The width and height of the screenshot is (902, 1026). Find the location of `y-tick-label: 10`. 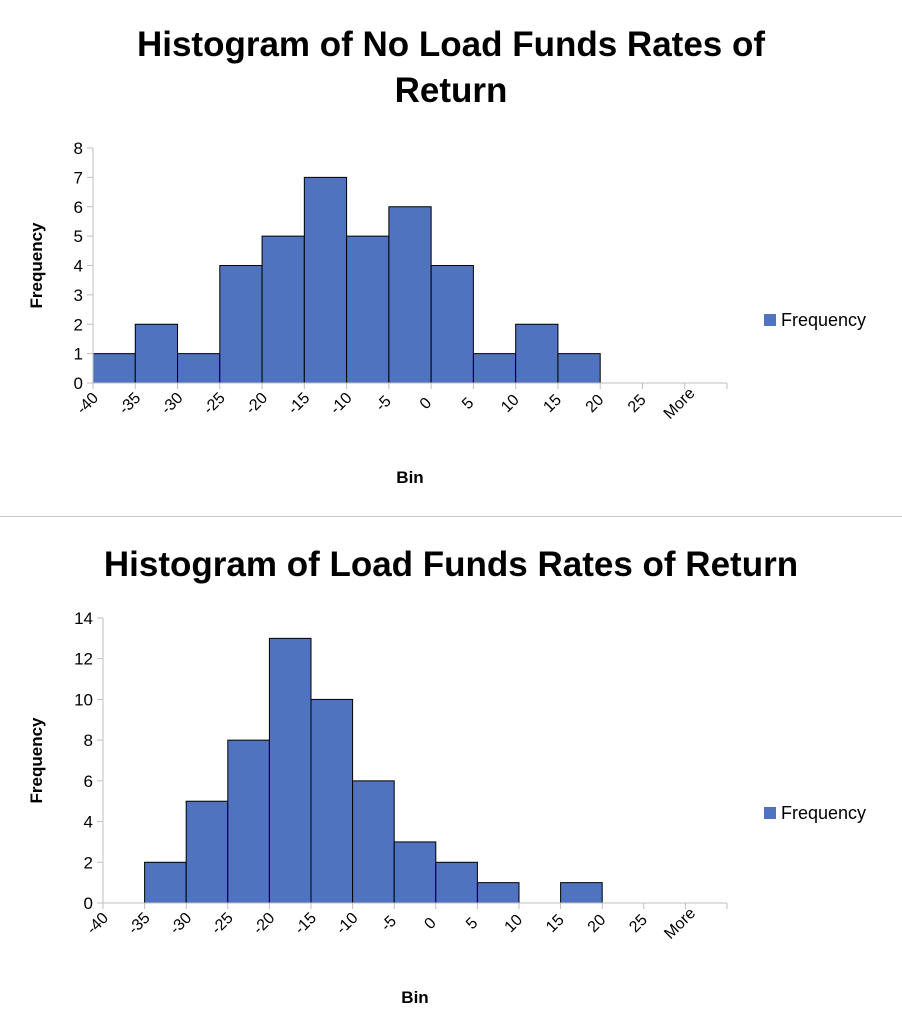

y-tick-label: 10 is located at coordinates (83, 699).